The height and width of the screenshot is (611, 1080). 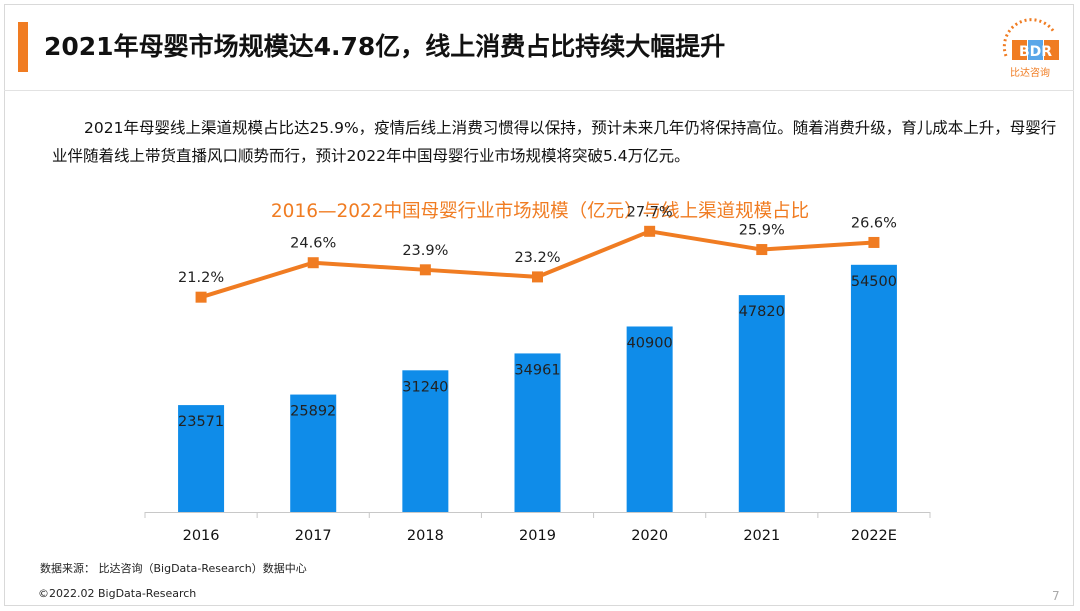 I want to click on x-tick-label-2019: 2019, so click(x=537, y=536).